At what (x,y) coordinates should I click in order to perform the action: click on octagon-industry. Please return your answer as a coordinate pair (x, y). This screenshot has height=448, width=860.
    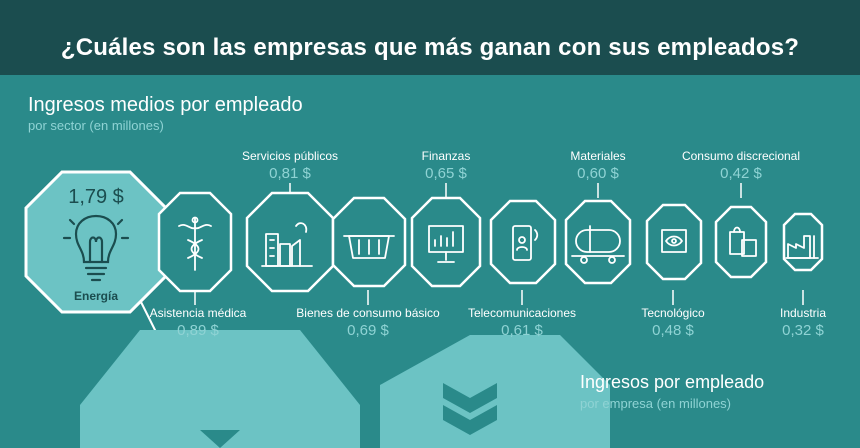
    Looking at the image, I should click on (803, 242).